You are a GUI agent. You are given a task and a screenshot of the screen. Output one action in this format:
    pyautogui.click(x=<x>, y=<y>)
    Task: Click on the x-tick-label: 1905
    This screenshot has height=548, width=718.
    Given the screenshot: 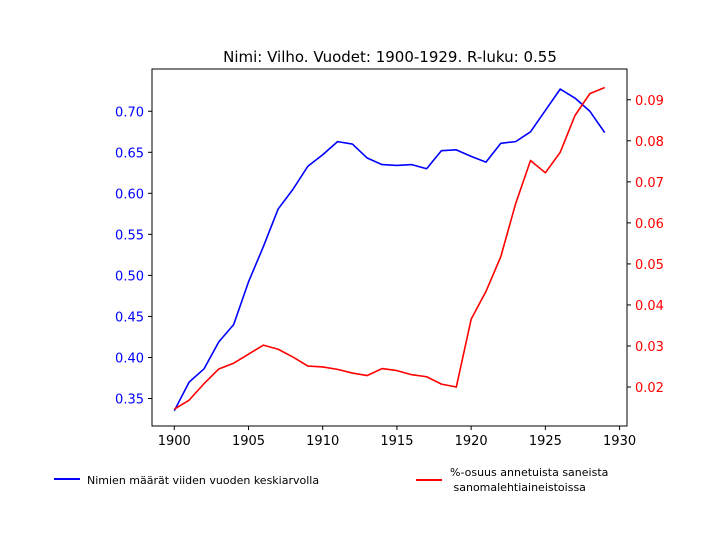 What is the action you would take?
    pyautogui.click(x=248, y=441)
    